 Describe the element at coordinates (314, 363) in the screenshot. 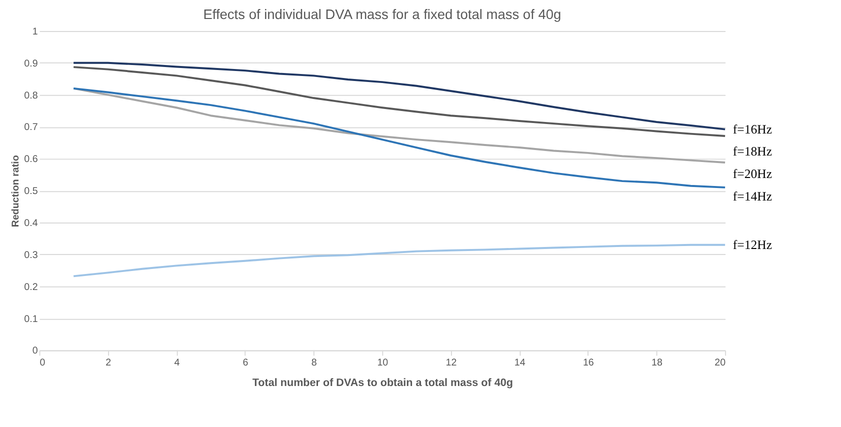

I see `x-tick-label: 8` at that location.